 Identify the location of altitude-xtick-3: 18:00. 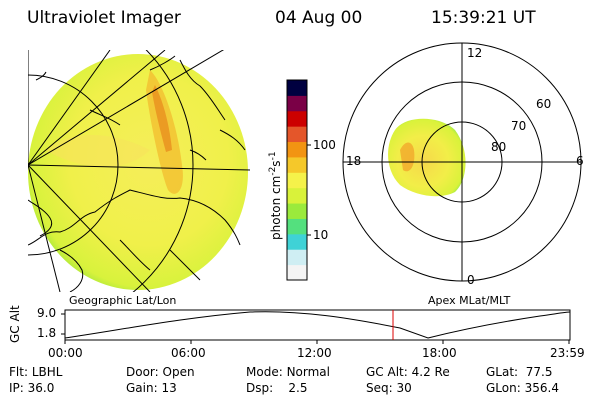
(439, 353).